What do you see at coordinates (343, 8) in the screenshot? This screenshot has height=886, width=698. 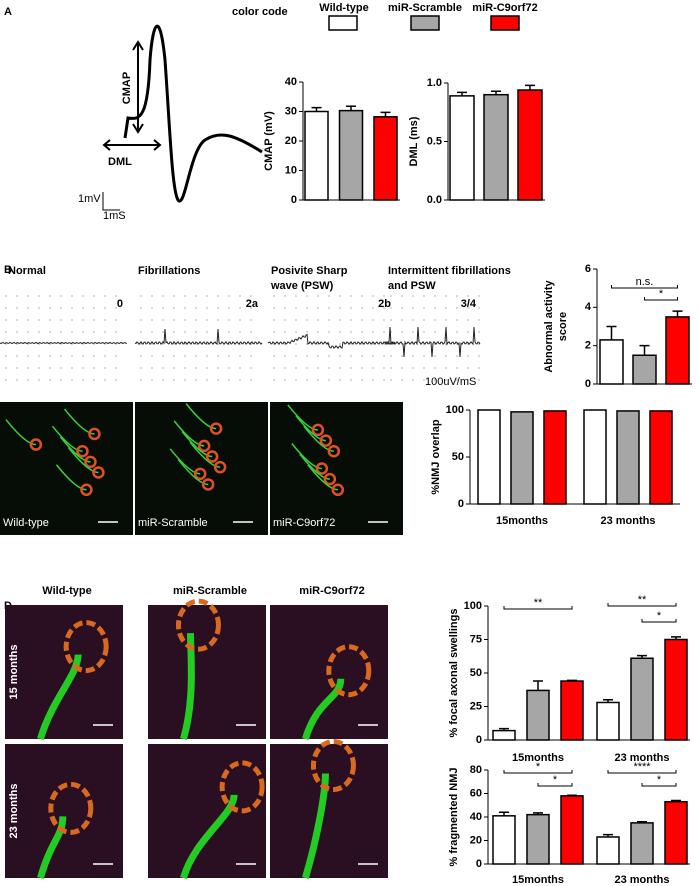 I see `legend-label: Wild-type` at bounding box center [343, 8].